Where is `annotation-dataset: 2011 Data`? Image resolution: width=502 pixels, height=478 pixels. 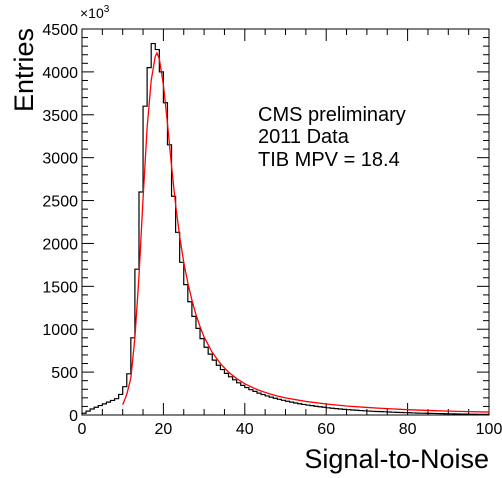 annotation-dataset: 2011 Data is located at coordinates (304, 137).